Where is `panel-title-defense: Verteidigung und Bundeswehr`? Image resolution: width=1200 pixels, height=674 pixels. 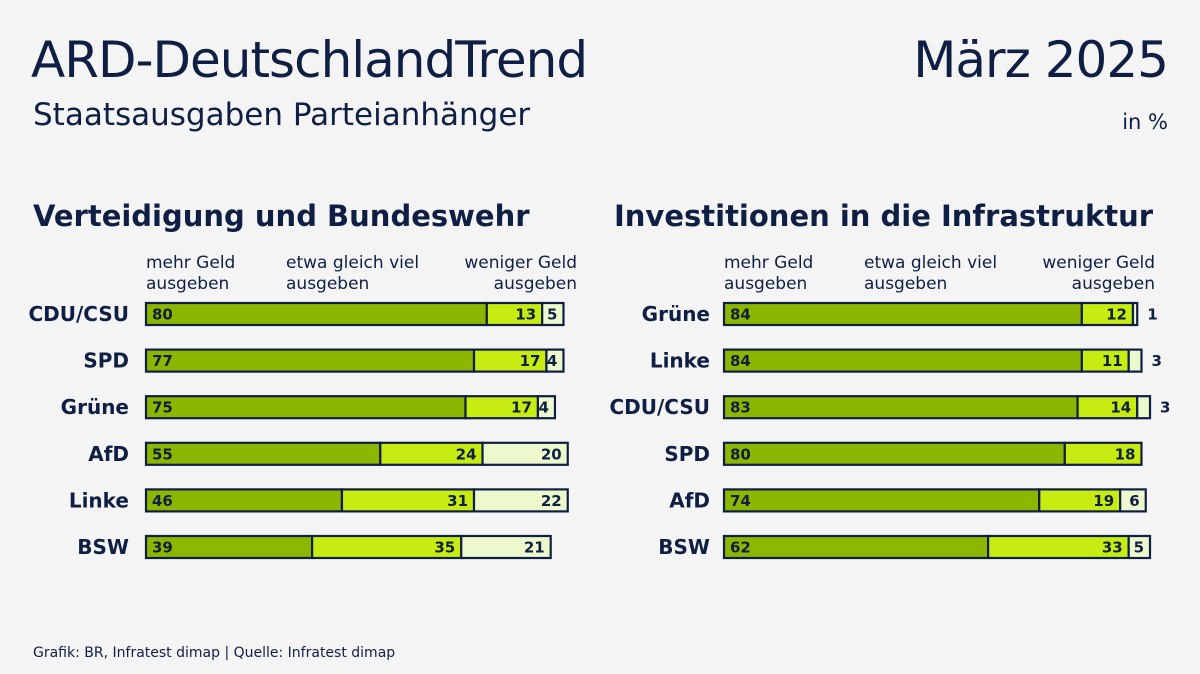 panel-title-defense: Verteidigung und Bundeswehr is located at coordinates (281, 216).